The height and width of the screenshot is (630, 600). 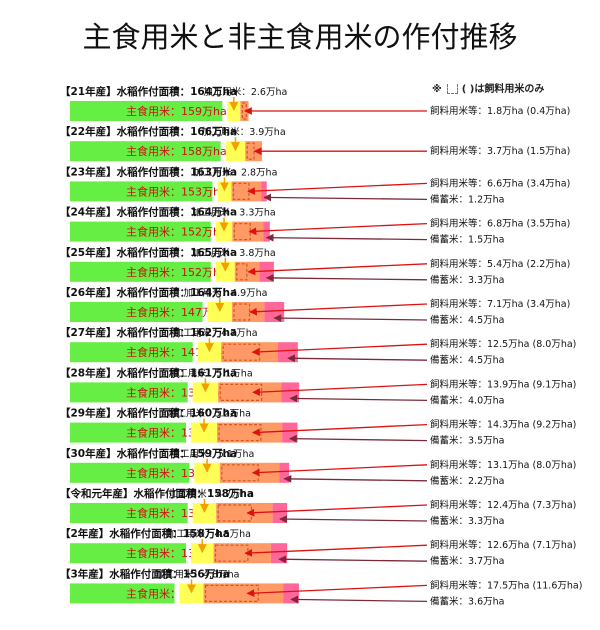 What do you see at coordinates (467, 400) in the screenshot?
I see `reserve-label: 備蓄米：4.0万ha` at bounding box center [467, 400].